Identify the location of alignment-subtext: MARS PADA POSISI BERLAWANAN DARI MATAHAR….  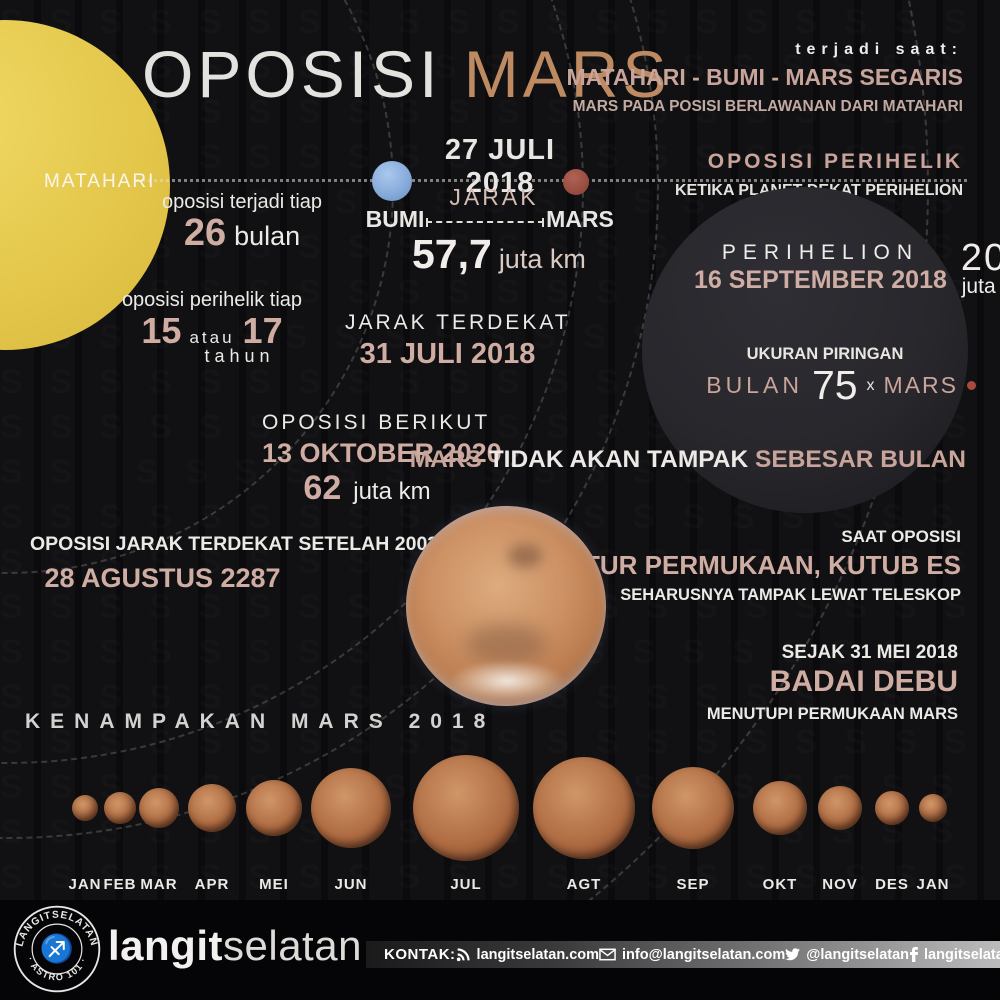
(767, 106).